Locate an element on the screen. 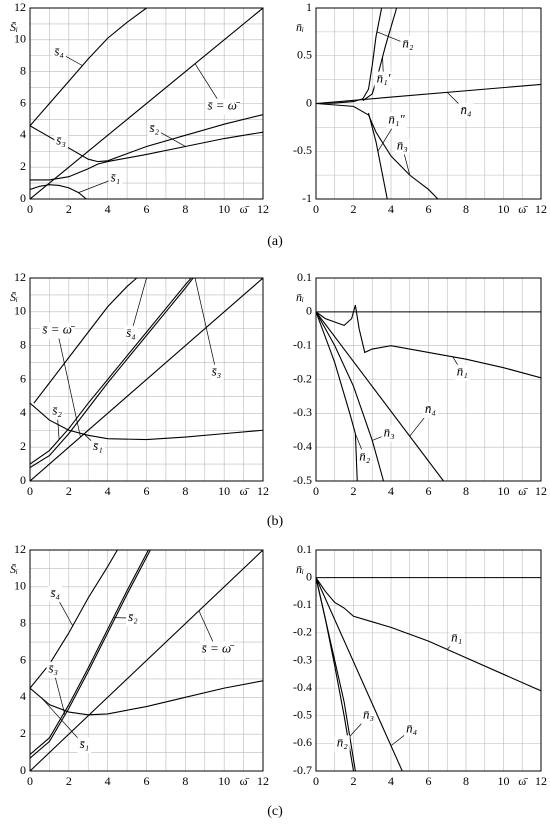 This screenshot has width=550, height=830. y-tick-label: 4 is located at coordinates (23, 696).